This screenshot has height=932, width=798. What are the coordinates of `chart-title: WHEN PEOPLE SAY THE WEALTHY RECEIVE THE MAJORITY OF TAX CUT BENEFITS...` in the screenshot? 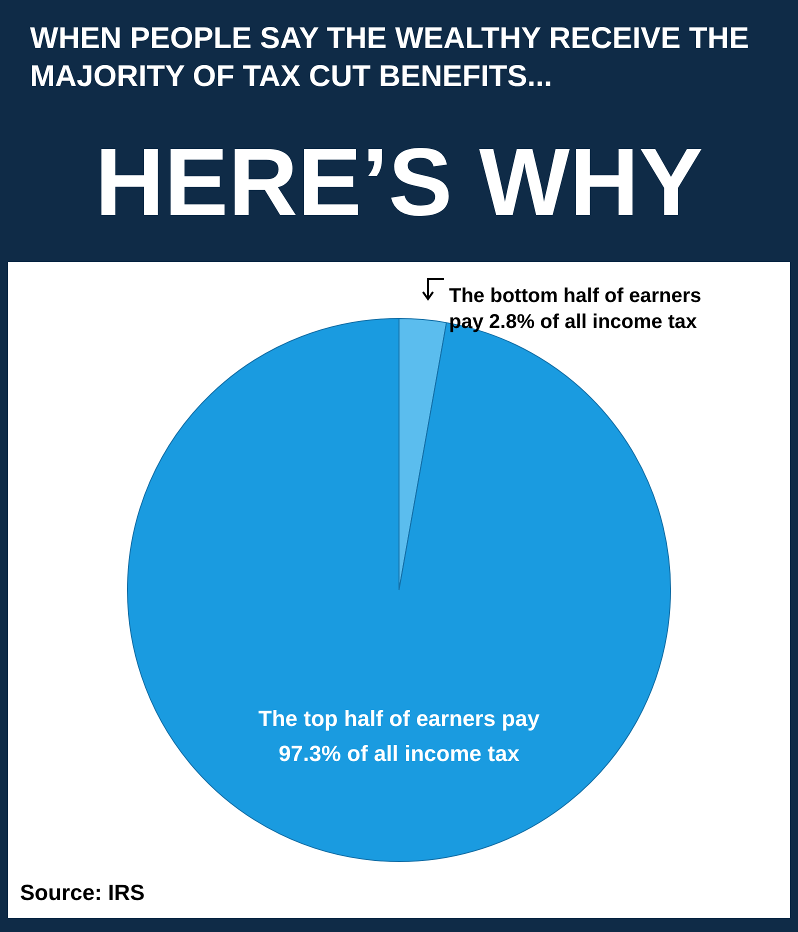 It's located at (390, 58).